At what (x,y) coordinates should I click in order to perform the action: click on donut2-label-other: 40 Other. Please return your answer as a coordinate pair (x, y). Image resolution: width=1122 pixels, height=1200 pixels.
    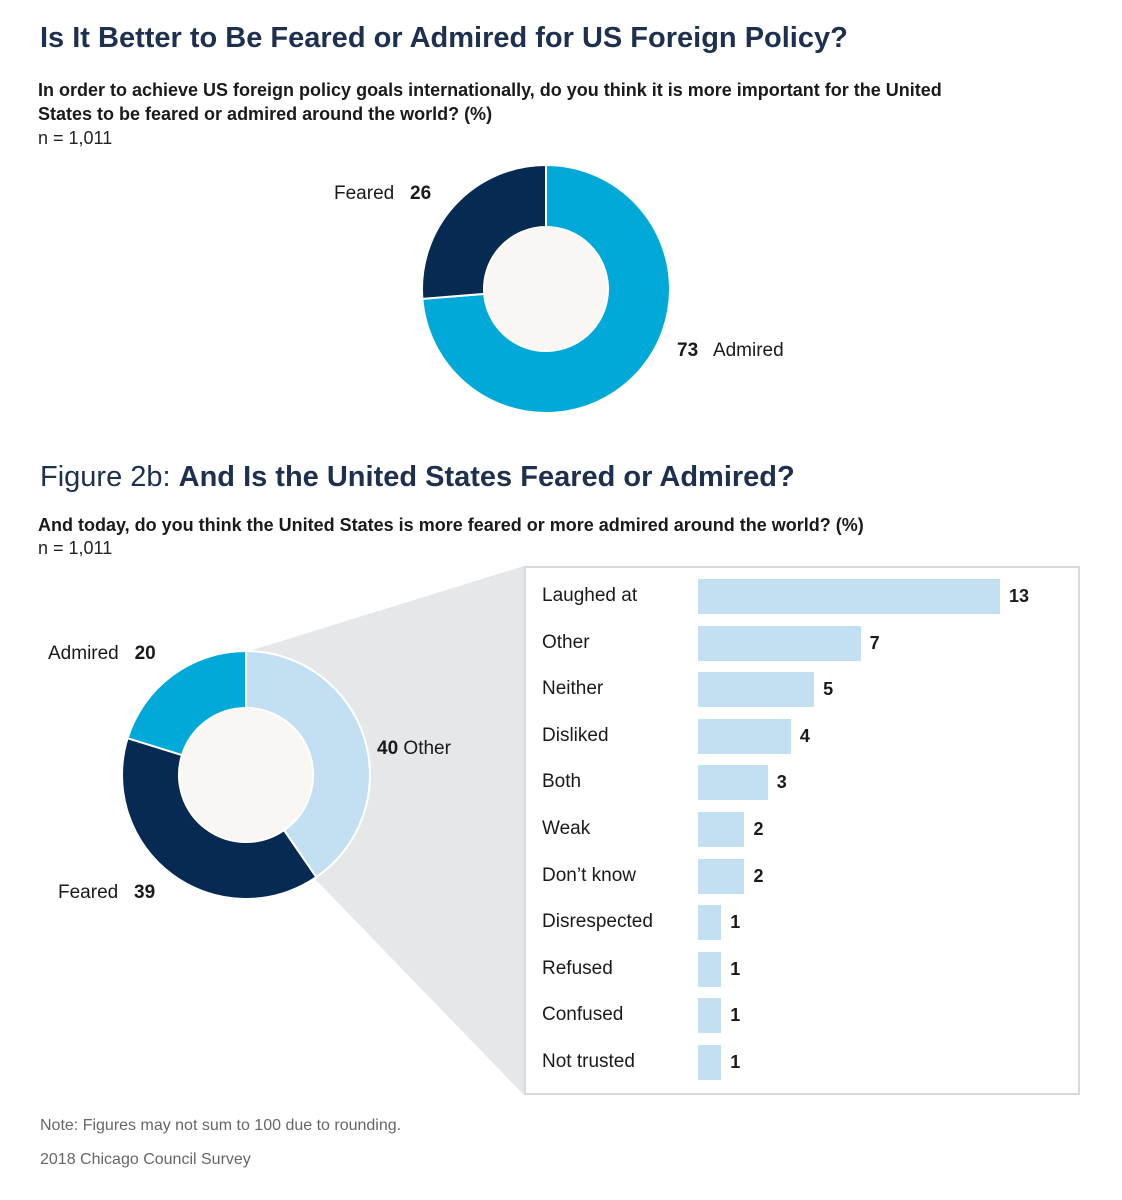
    Looking at the image, I should click on (414, 749).